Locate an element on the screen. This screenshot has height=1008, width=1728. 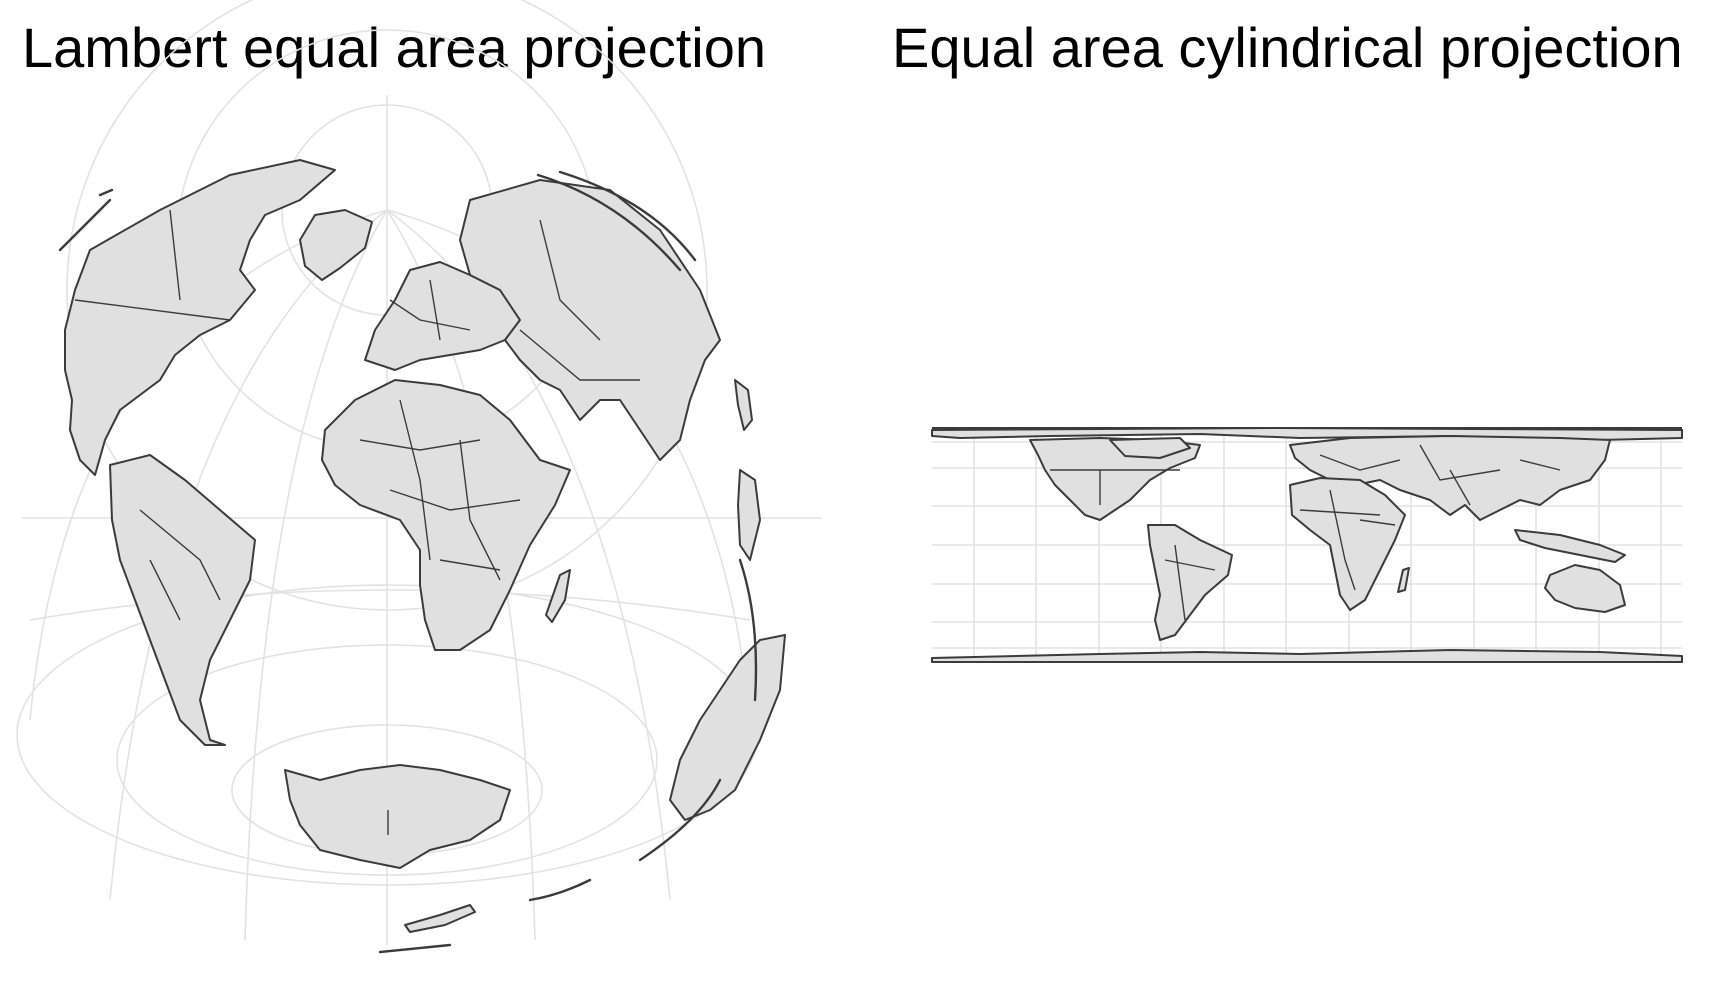
madagascar-landmass-cyl is located at coordinates (1403, 580).